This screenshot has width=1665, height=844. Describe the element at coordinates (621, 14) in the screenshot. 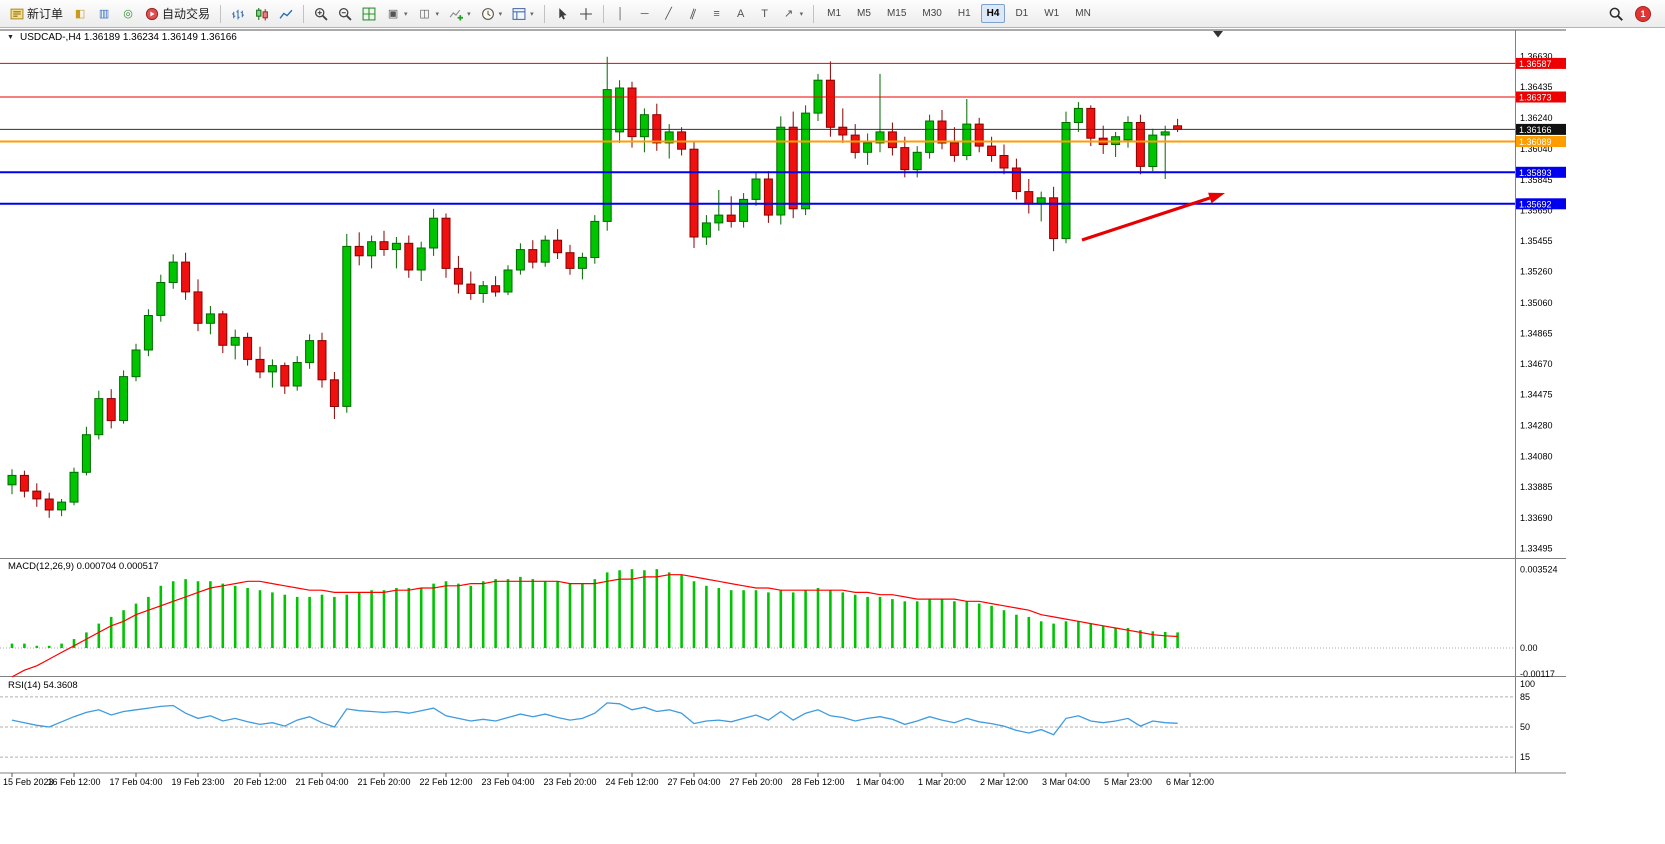

I see `vertical-line-button: │` at that location.